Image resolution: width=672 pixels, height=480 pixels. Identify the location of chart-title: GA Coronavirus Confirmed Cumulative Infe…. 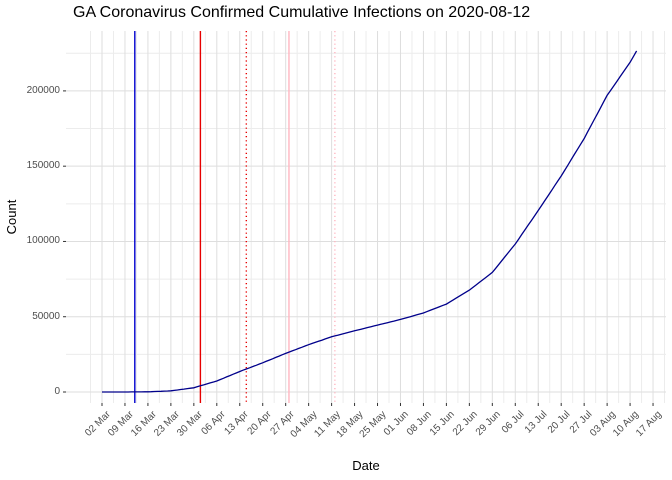
(302, 12).